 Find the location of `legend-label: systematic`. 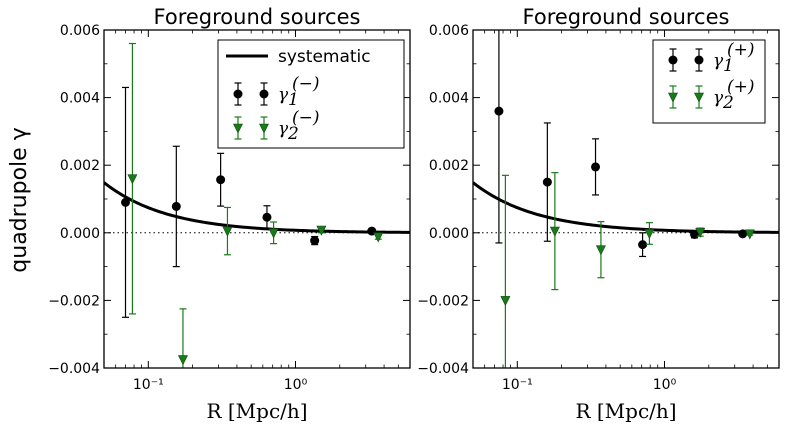

legend-label: systematic is located at coordinates (324, 57).